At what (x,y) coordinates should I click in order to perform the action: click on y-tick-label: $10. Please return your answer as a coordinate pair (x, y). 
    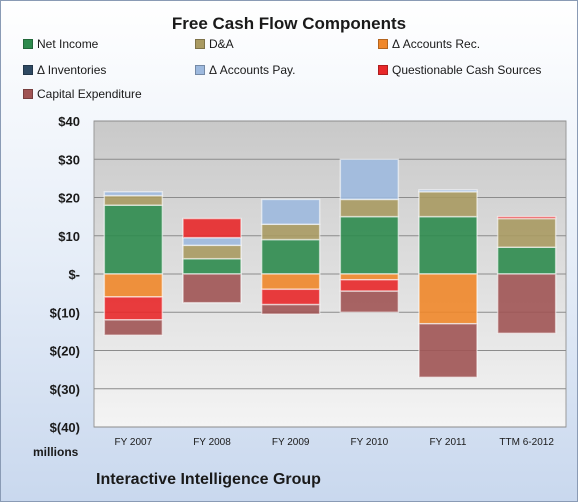
    Looking at the image, I should click on (69, 236).